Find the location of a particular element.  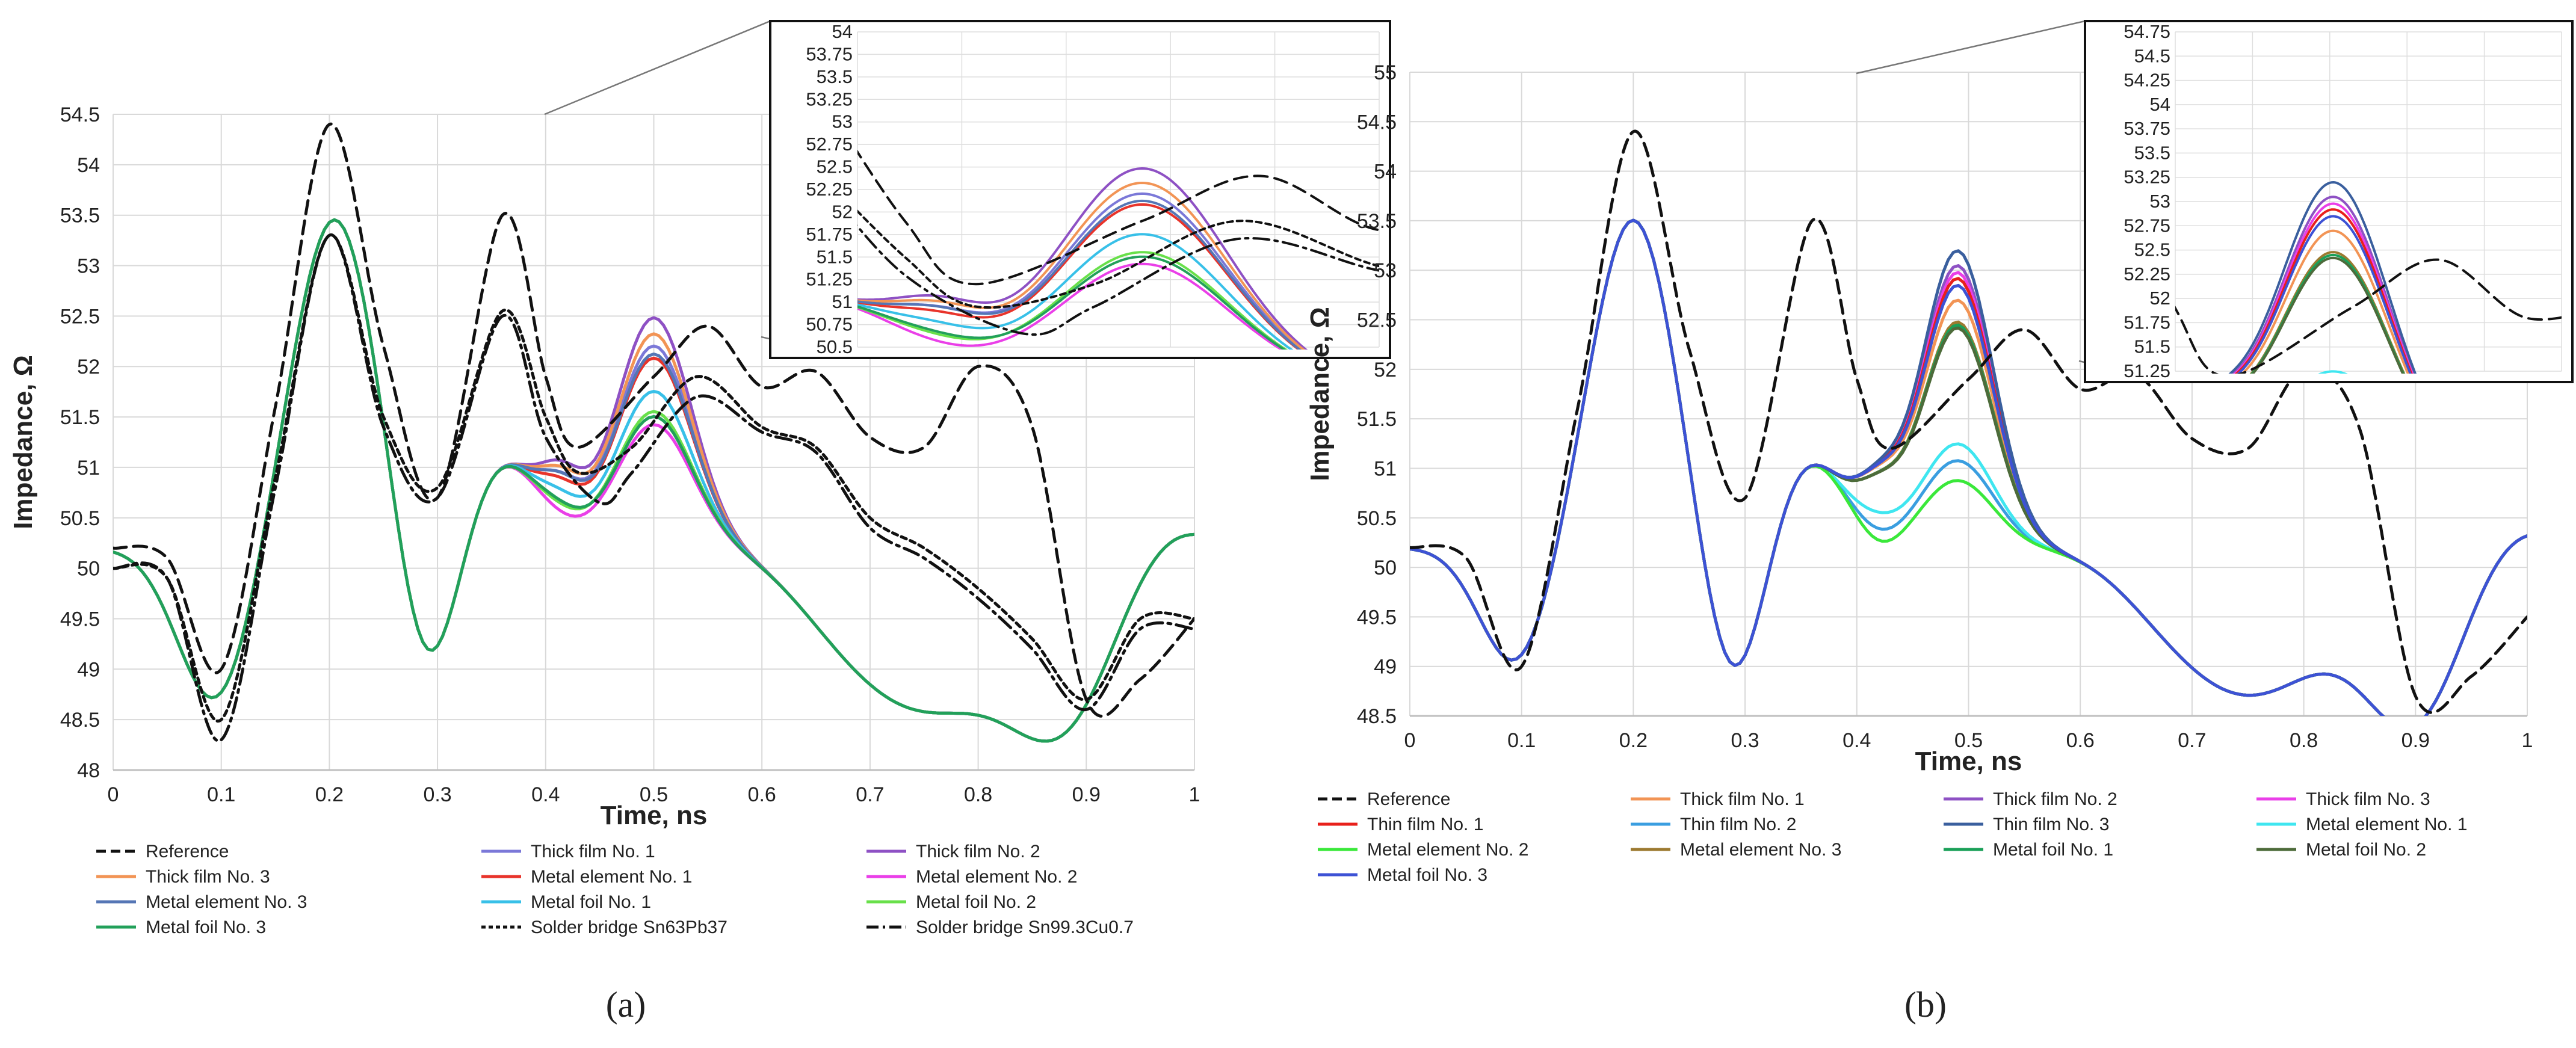

x-tick-label: 0.7 is located at coordinates (2192, 740).